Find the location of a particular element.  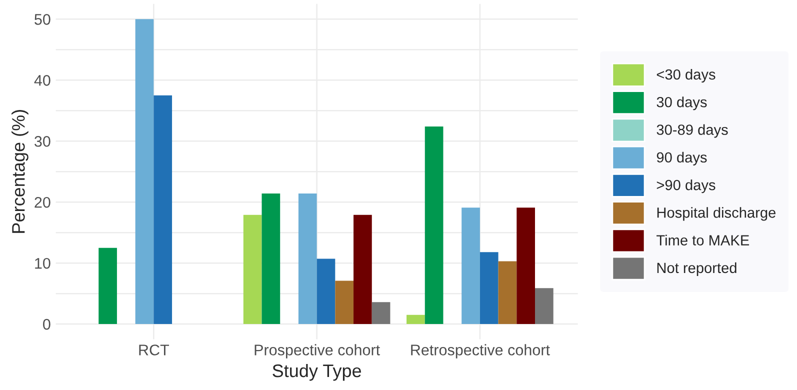

y-tick-label: 40 is located at coordinates (42, 80).